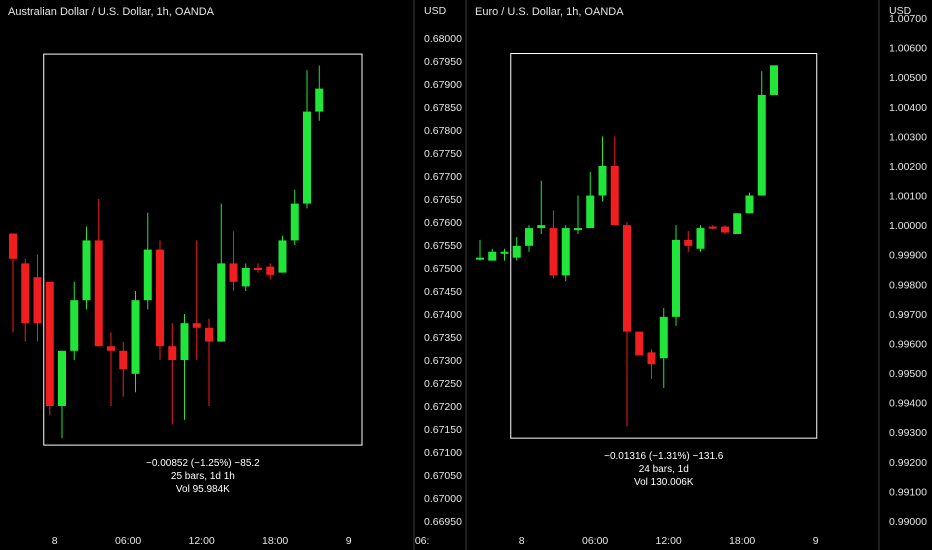 This screenshot has width=932, height=550. I want to click on eurusd-y-tick: 0.99300, so click(908, 433).